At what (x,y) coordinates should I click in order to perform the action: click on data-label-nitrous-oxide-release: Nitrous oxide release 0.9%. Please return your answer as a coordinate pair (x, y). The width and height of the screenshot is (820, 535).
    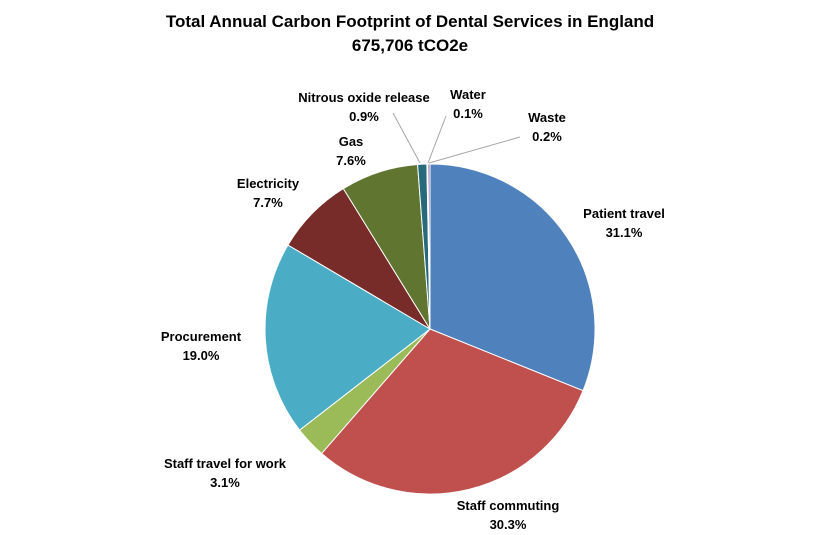
    Looking at the image, I should click on (364, 107).